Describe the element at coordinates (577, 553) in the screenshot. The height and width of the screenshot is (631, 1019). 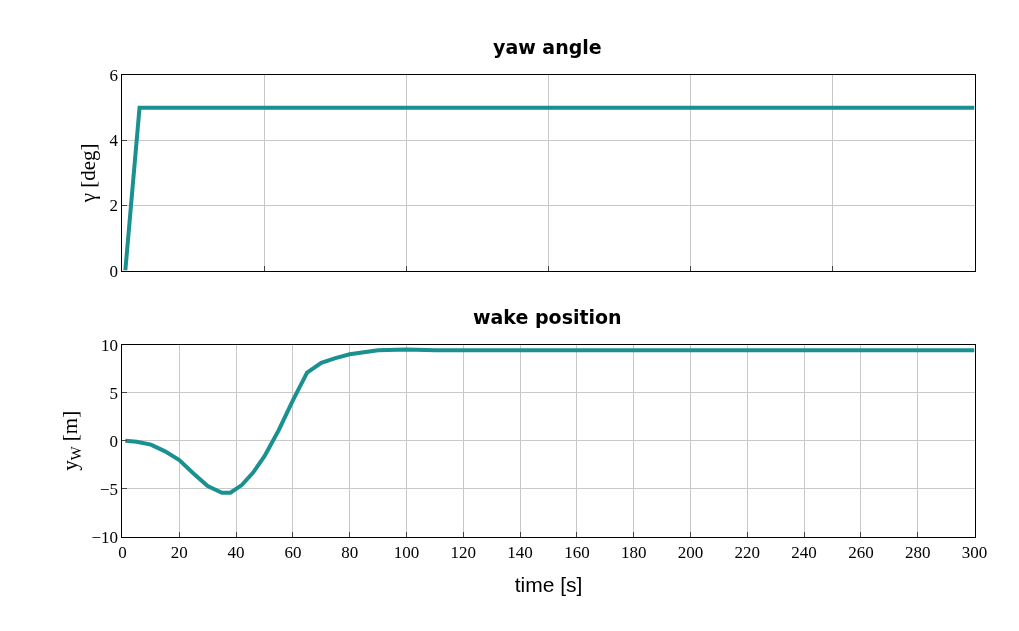
I see `x-tick-label: 160` at that location.